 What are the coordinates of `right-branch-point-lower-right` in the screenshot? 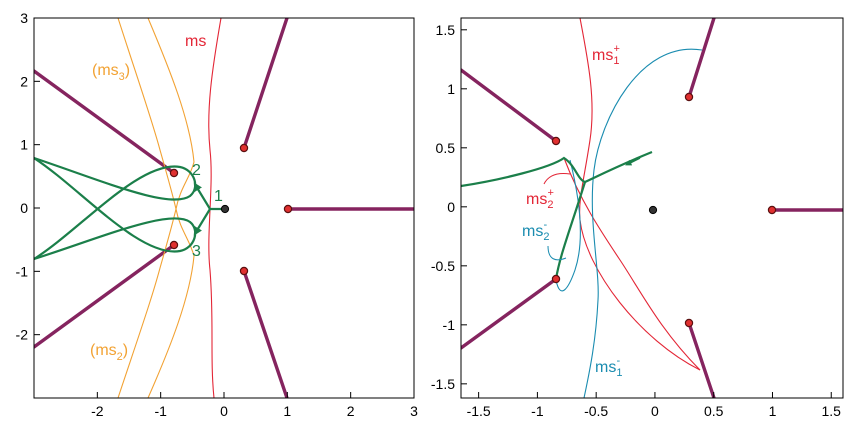 It's located at (689, 323).